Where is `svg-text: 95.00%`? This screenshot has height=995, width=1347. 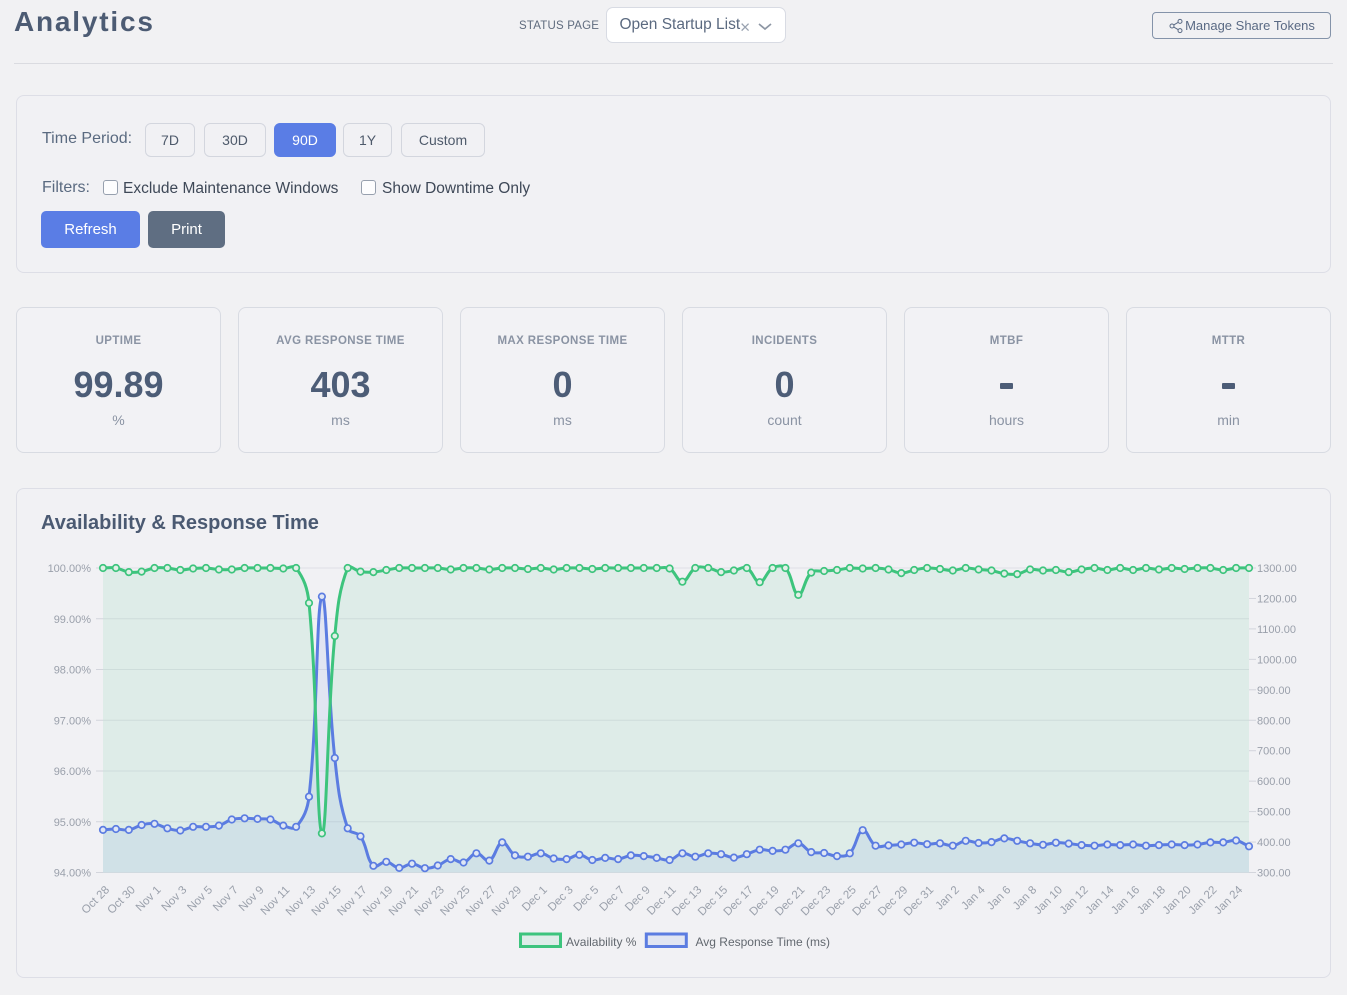 svg-text: 95.00% is located at coordinates (73, 823).